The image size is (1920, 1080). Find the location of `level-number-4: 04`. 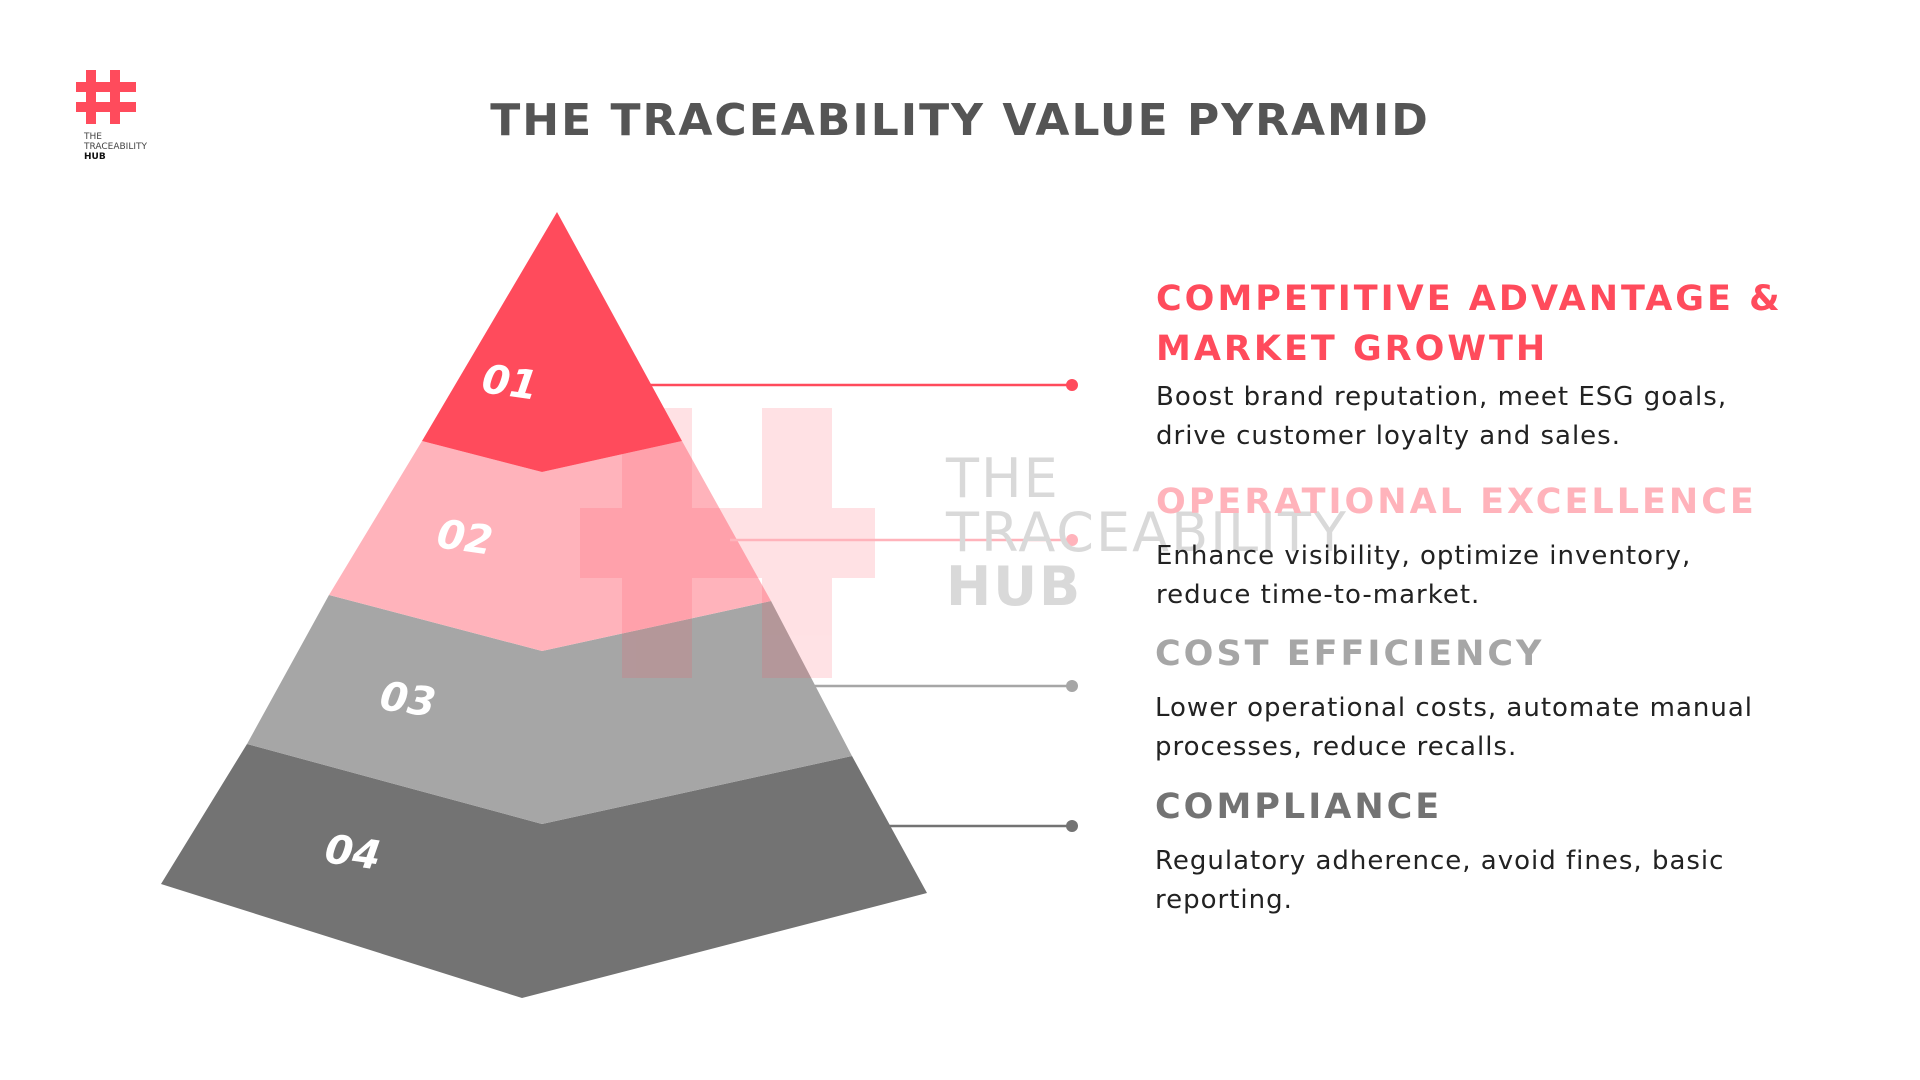

level-number-4: 04 is located at coordinates (353, 853).